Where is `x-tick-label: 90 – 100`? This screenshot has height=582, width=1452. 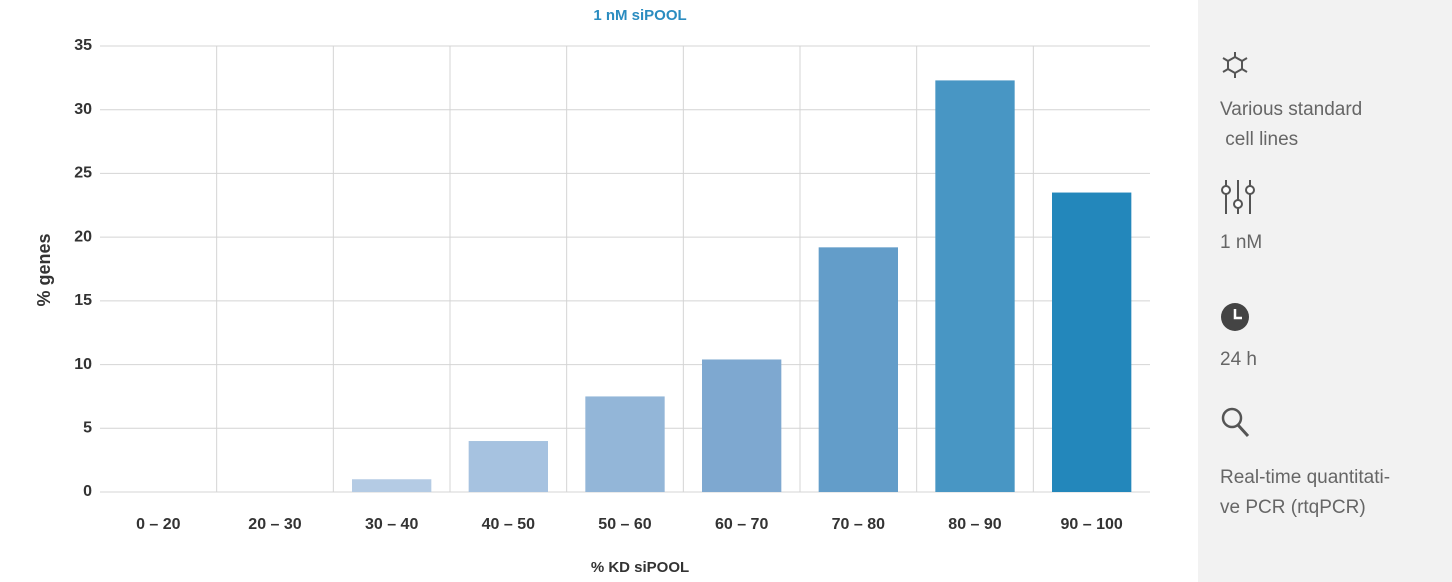 x-tick-label: 90 – 100 is located at coordinates (1092, 524).